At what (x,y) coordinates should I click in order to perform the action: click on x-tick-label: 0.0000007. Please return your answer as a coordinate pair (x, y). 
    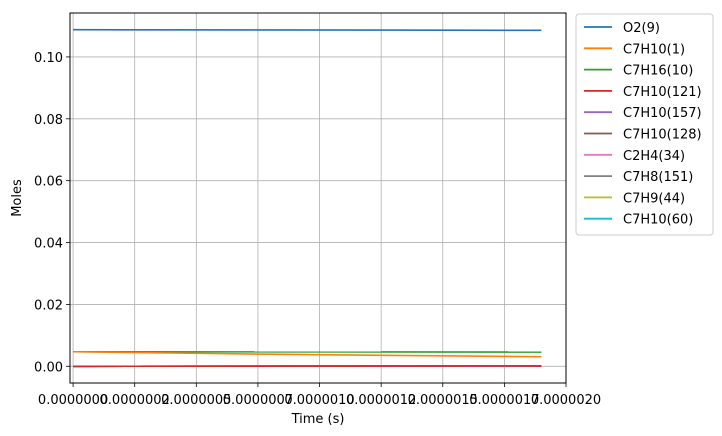
    Looking at the image, I should click on (258, 400).